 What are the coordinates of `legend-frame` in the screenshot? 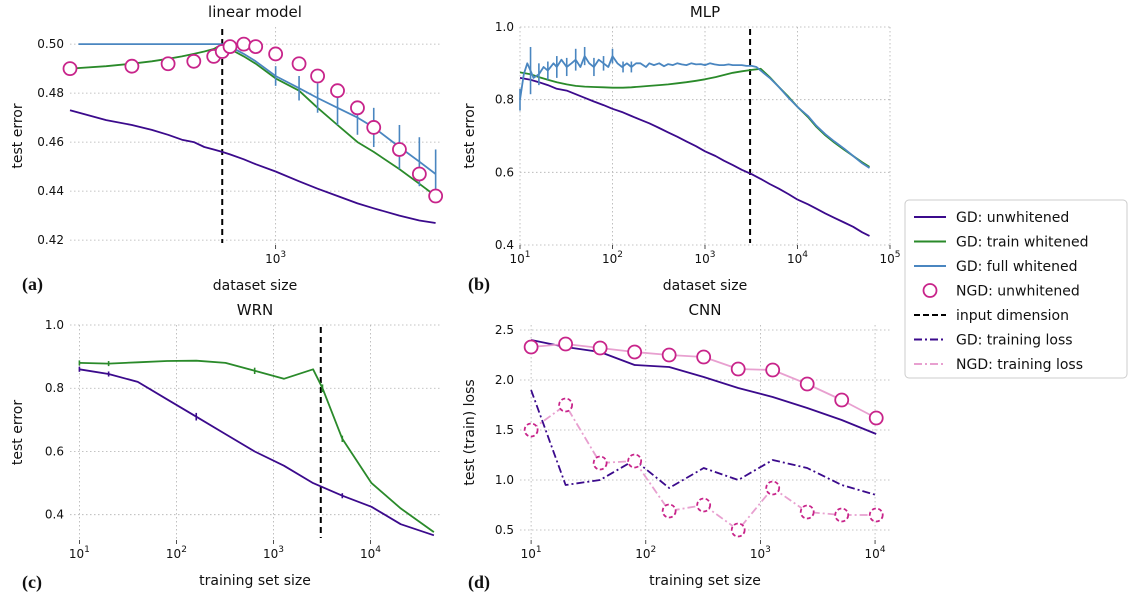 It's located at (1016, 289).